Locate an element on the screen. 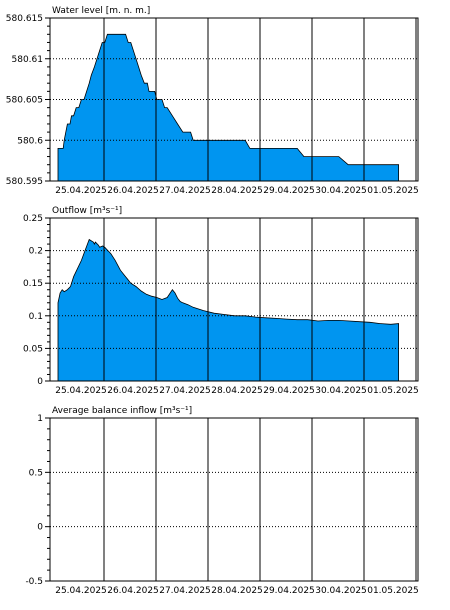 The width and height of the screenshot is (450, 610). y-tick-label-1: 0.2 is located at coordinates (36, 252).